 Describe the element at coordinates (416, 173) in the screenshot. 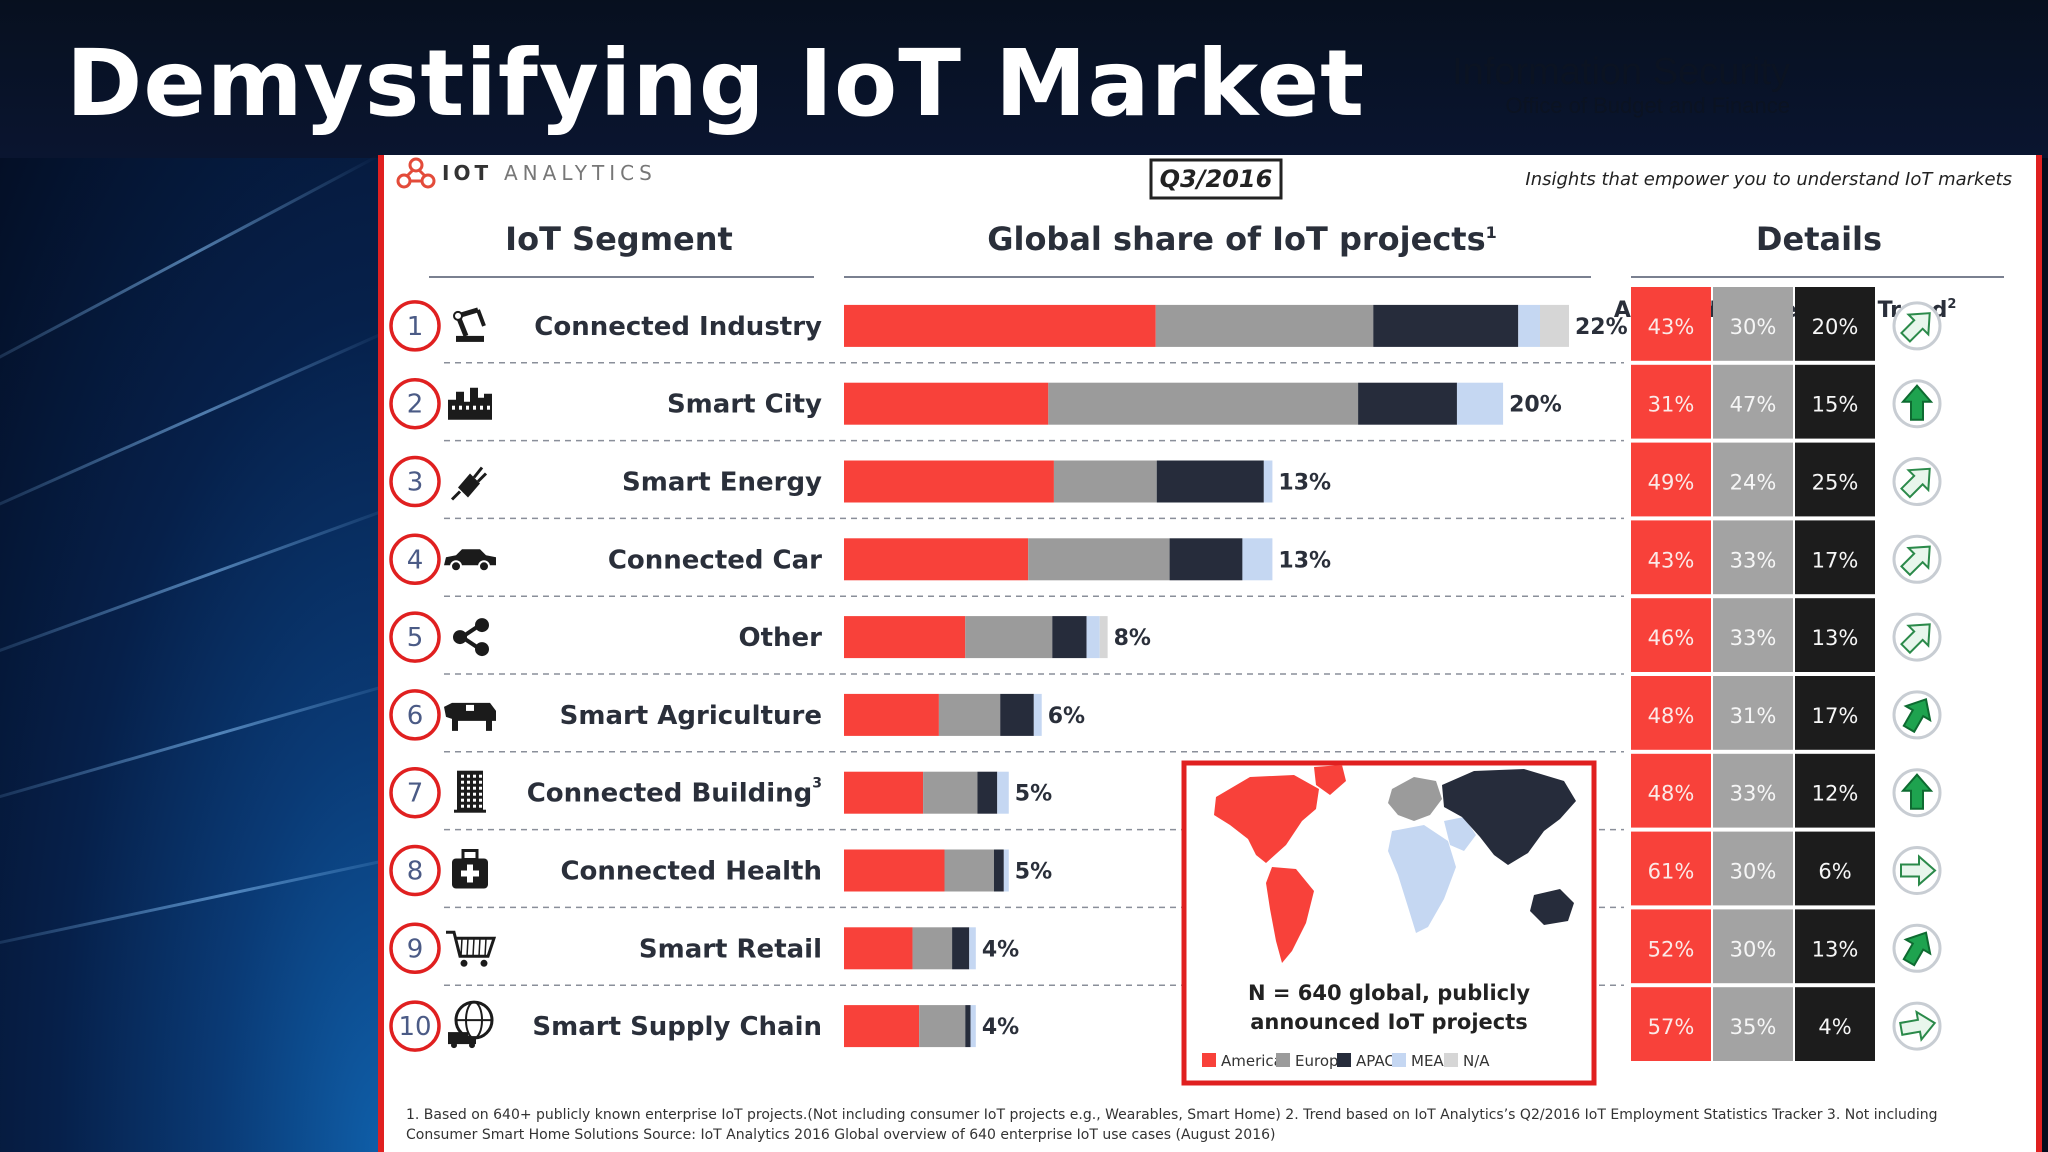

I see `molecule-logo-icon` at that location.